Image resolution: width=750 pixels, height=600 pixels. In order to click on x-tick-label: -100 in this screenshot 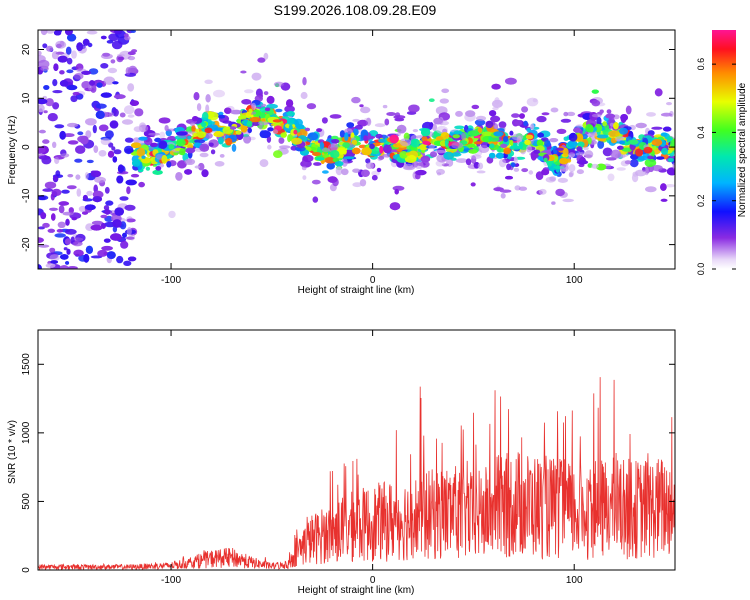, I will do `click(171, 580)`.